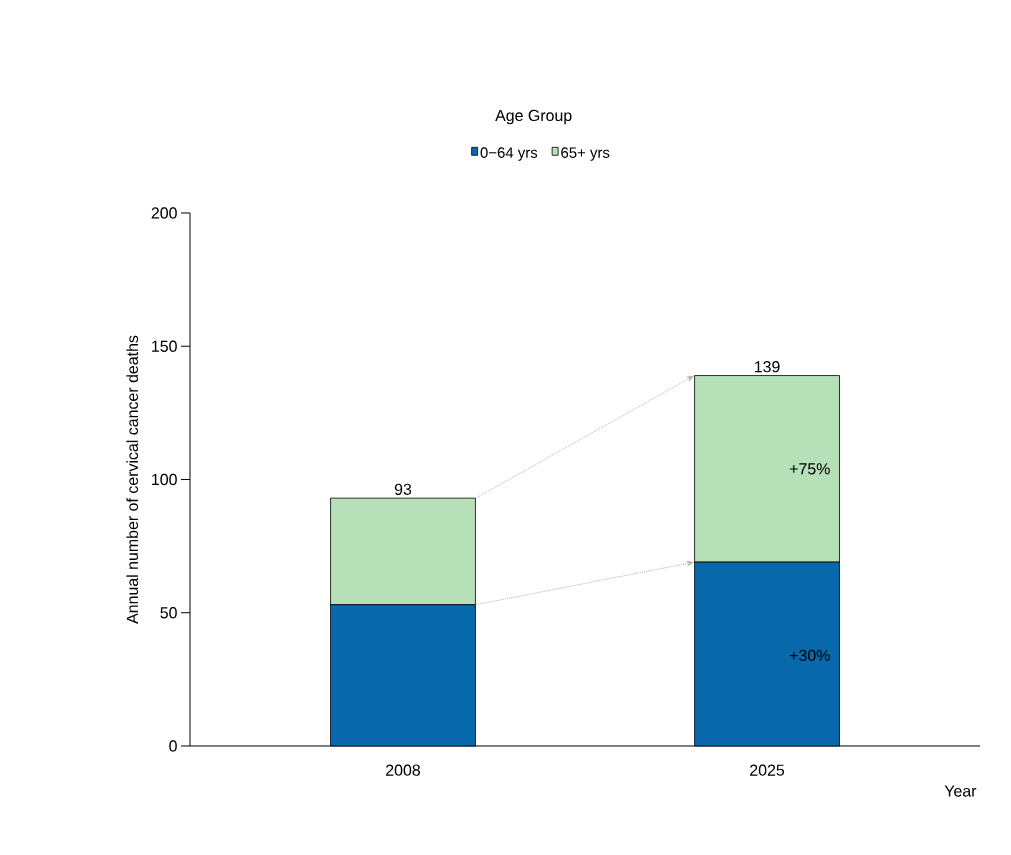 The height and width of the screenshot is (855, 1011). Describe the element at coordinates (585, 154) in the screenshot. I see `legend-label: 65+ yrs` at that location.